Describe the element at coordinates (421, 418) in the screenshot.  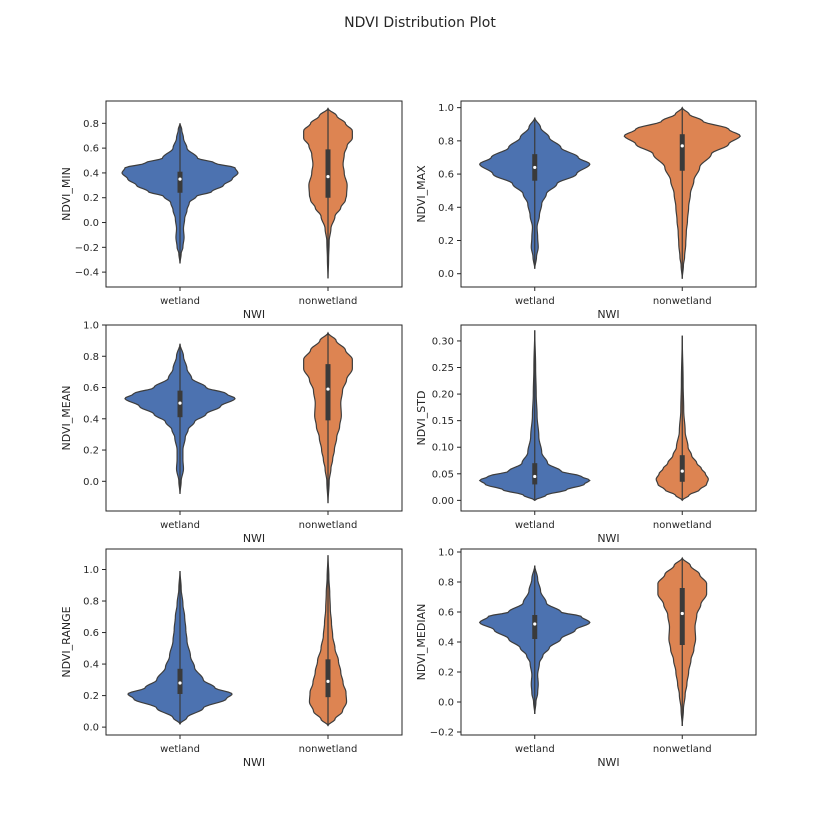
I see `y-axis-label: NDVI_STD` at that location.